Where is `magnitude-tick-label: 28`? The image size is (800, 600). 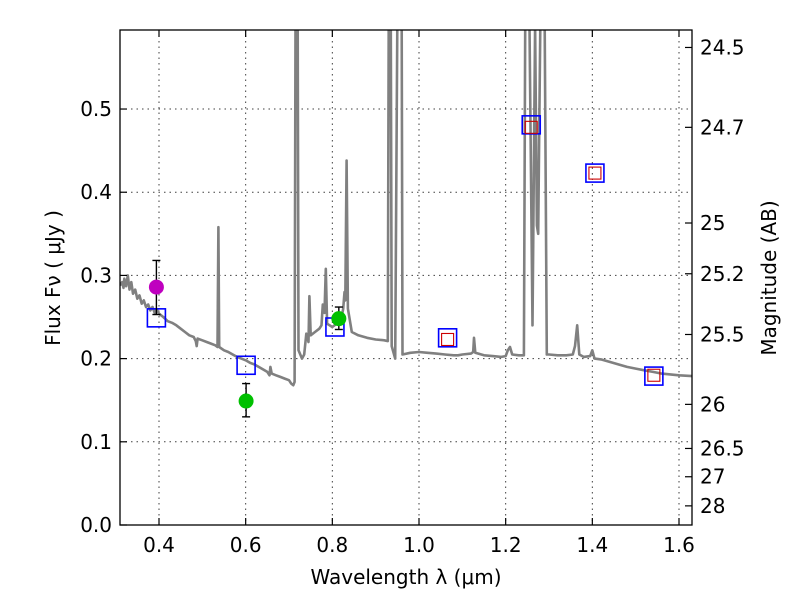 magnitude-tick-label: 28 is located at coordinates (712, 506).